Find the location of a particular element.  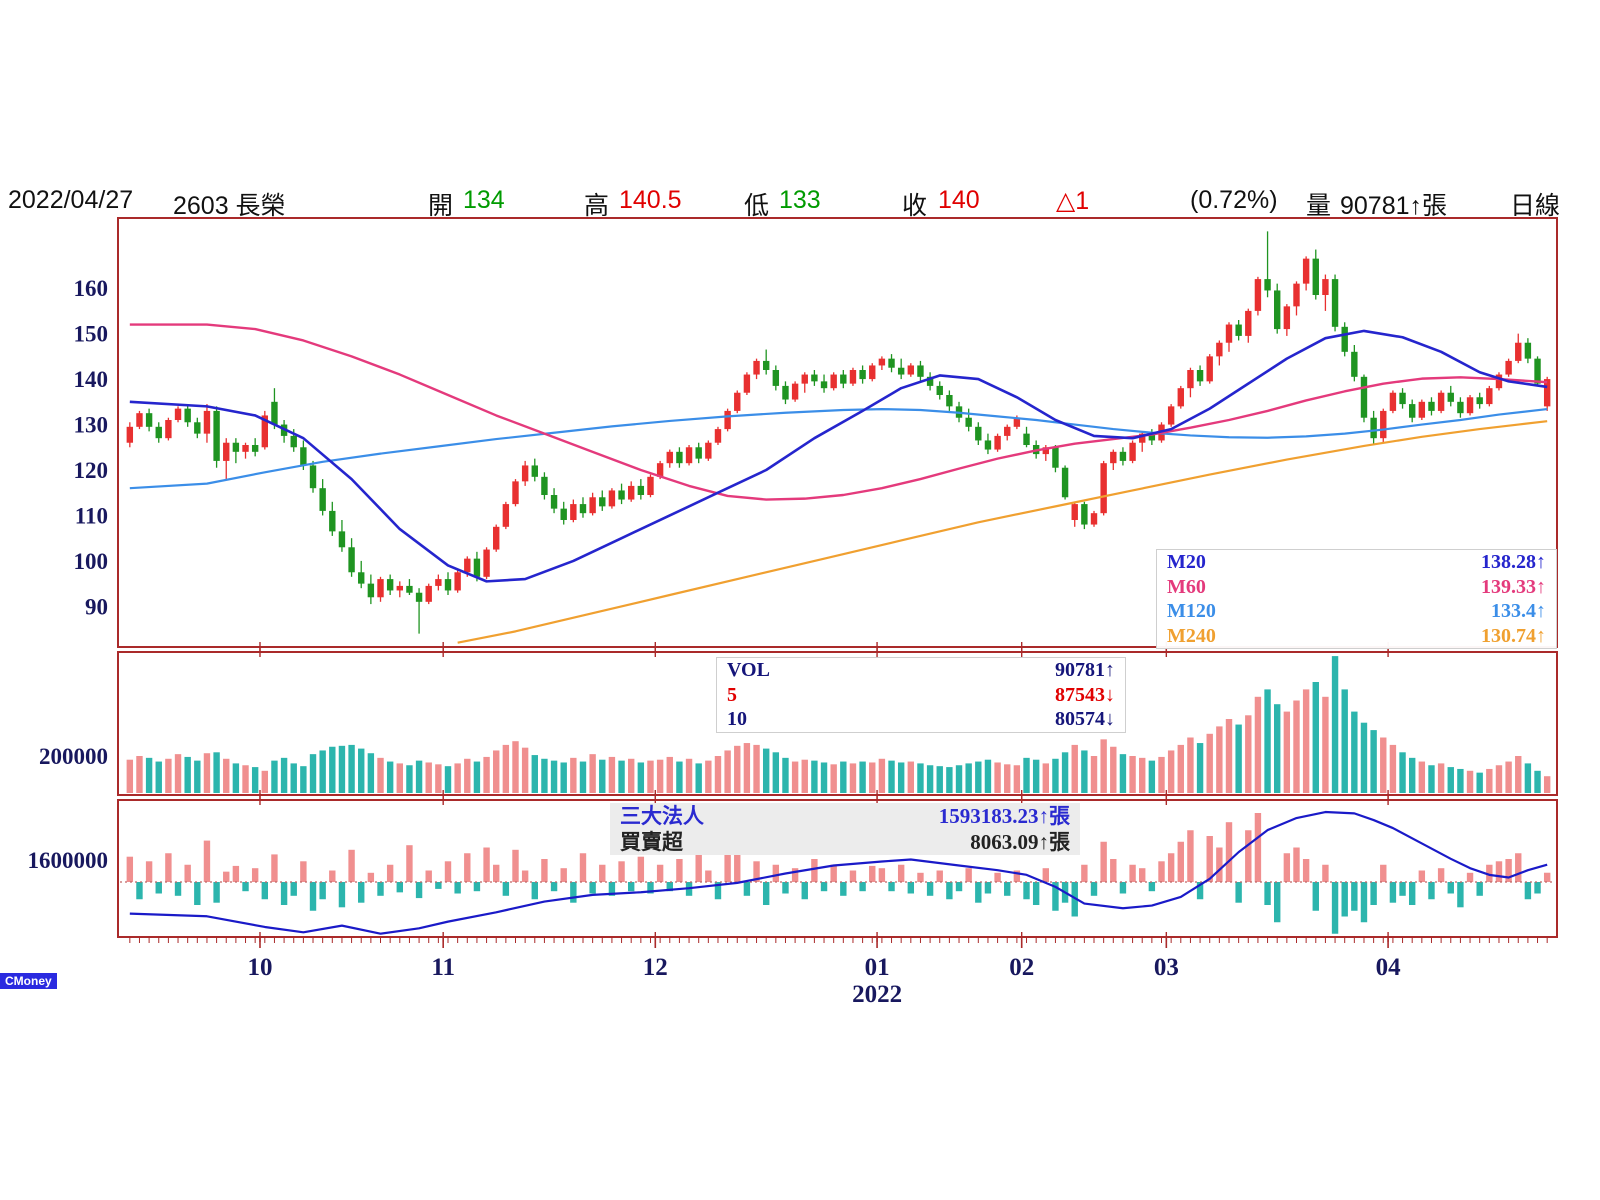

svg-text: 90 is located at coordinates (96, 606).